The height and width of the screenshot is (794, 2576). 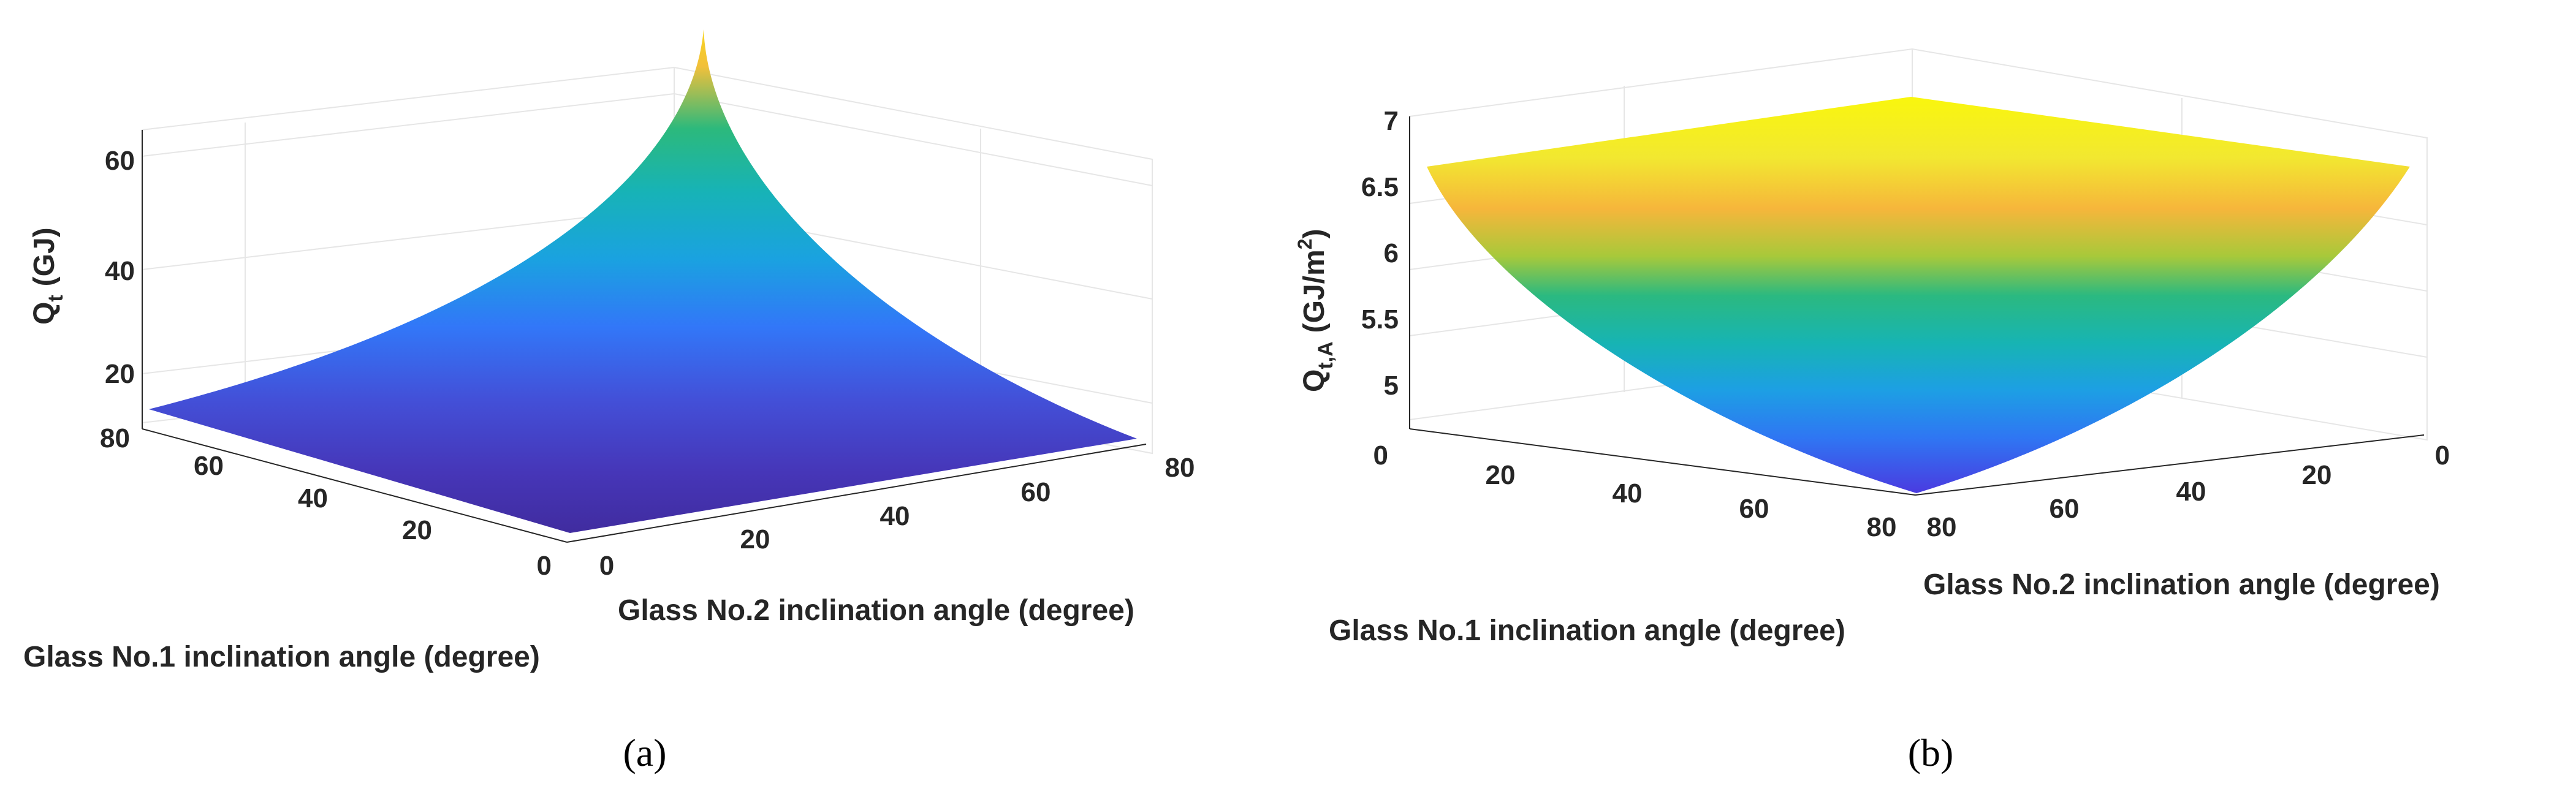 What do you see at coordinates (1380, 455) in the screenshot?
I see `panel-b-x-tick: 0` at bounding box center [1380, 455].